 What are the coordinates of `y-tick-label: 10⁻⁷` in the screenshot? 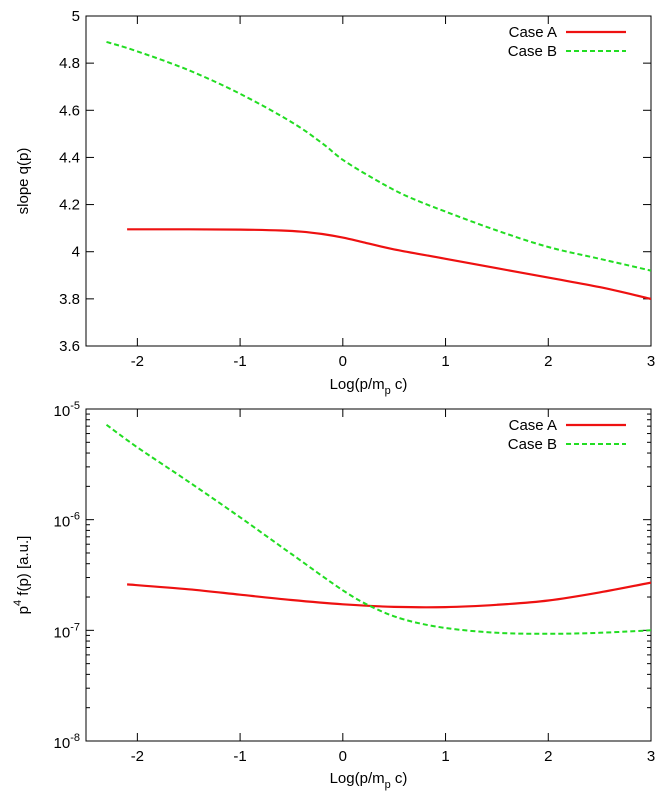 It's located at (67, 631).